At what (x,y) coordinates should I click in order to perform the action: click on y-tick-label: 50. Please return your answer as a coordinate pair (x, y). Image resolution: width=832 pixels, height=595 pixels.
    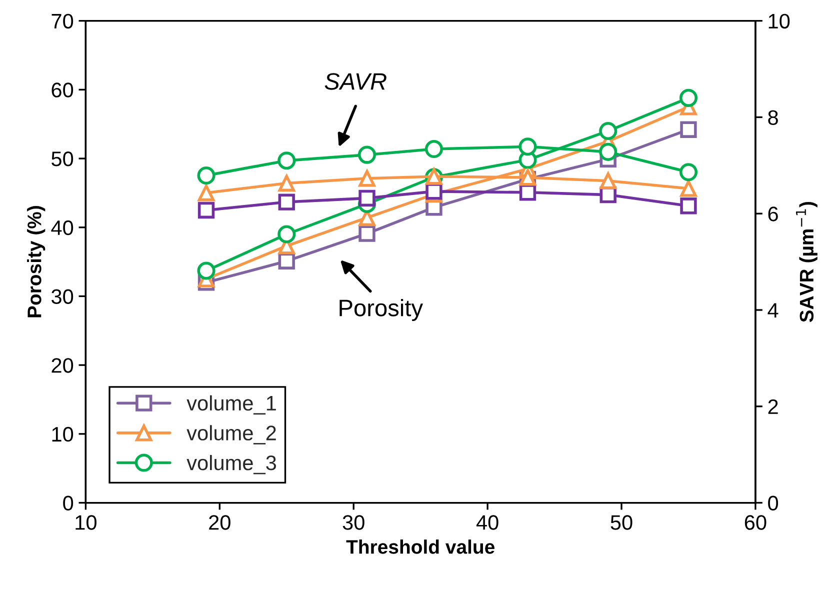
    Looking at the image, I should click on (63, 159).